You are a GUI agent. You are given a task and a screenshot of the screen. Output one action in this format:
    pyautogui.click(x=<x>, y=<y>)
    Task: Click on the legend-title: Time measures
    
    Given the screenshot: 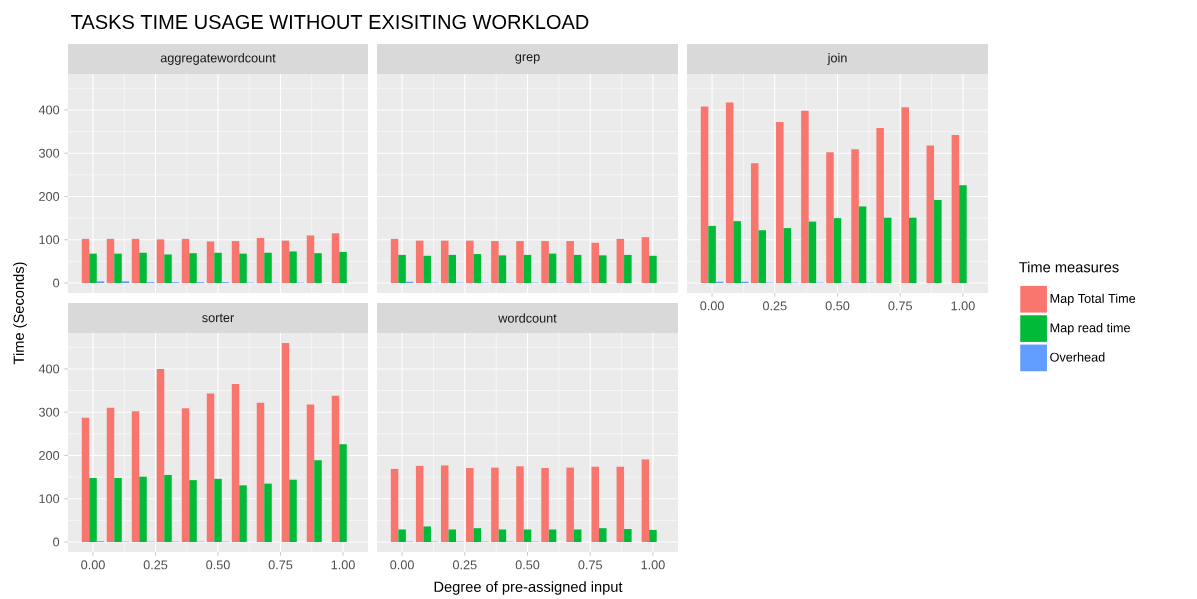 What is the action you would take?
    pyautogui.click(x=1069, y=267)
    